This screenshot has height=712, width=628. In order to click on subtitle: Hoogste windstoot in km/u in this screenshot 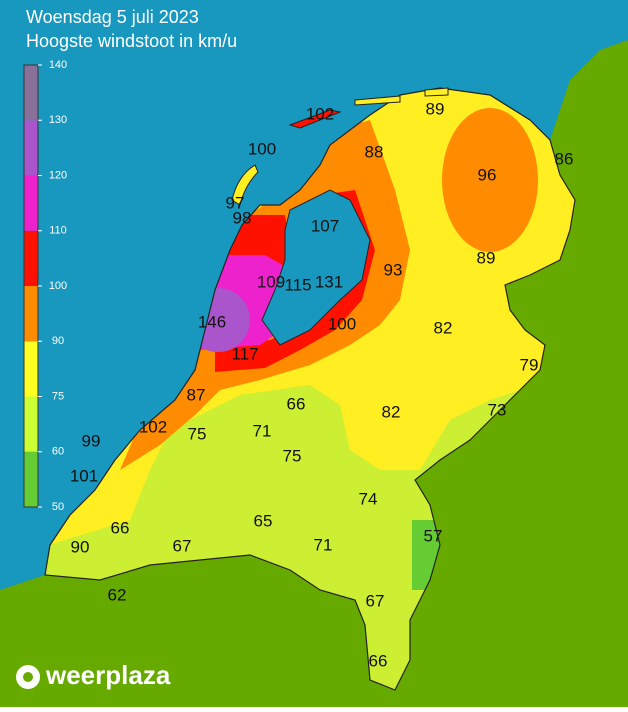, I will do `click(131, 41)`.